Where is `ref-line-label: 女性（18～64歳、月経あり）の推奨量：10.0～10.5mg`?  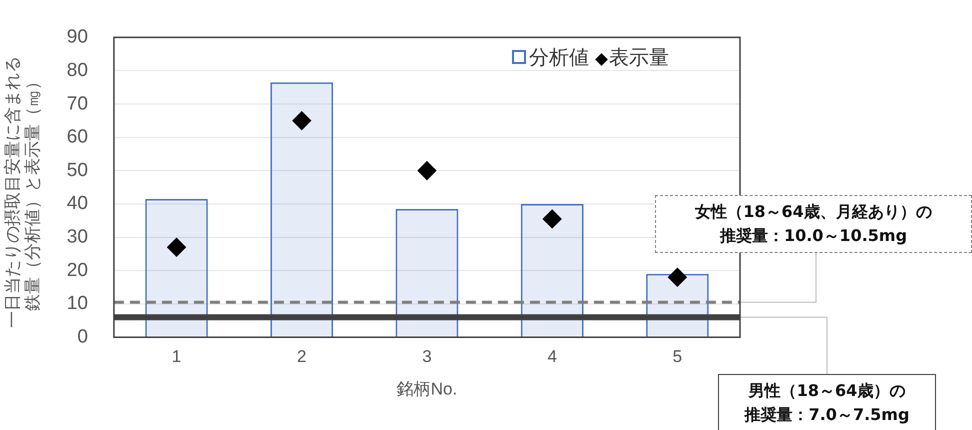
ref-line-label: 女性（18～64歳、月経あり）の推奨量：10.0～10.5mg is located at coordinates (813, 224).